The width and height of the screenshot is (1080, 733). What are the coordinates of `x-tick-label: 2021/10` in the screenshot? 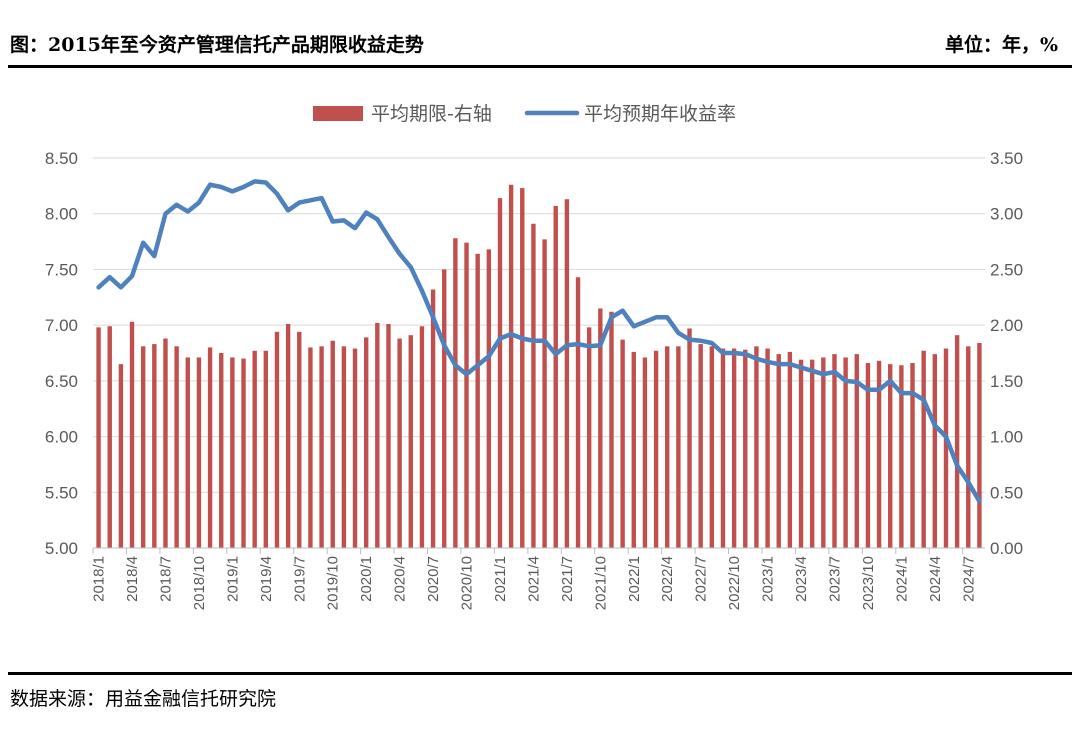 It's located at (600, 583).